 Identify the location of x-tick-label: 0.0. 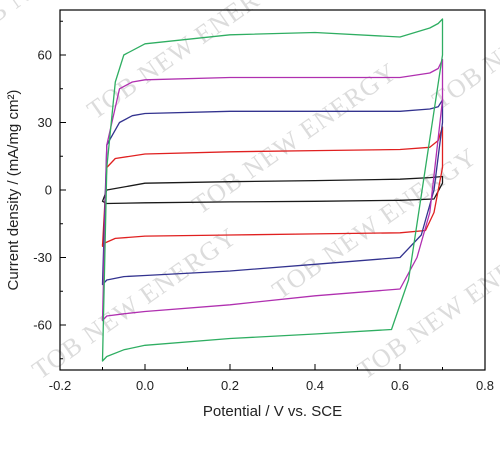
(145, 385).